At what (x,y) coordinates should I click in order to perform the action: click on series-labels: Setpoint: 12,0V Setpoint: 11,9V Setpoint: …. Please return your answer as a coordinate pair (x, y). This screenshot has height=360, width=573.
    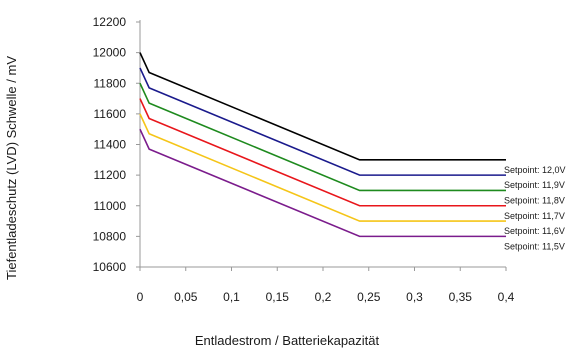
    Looking at the image, I should click on (535, 208).